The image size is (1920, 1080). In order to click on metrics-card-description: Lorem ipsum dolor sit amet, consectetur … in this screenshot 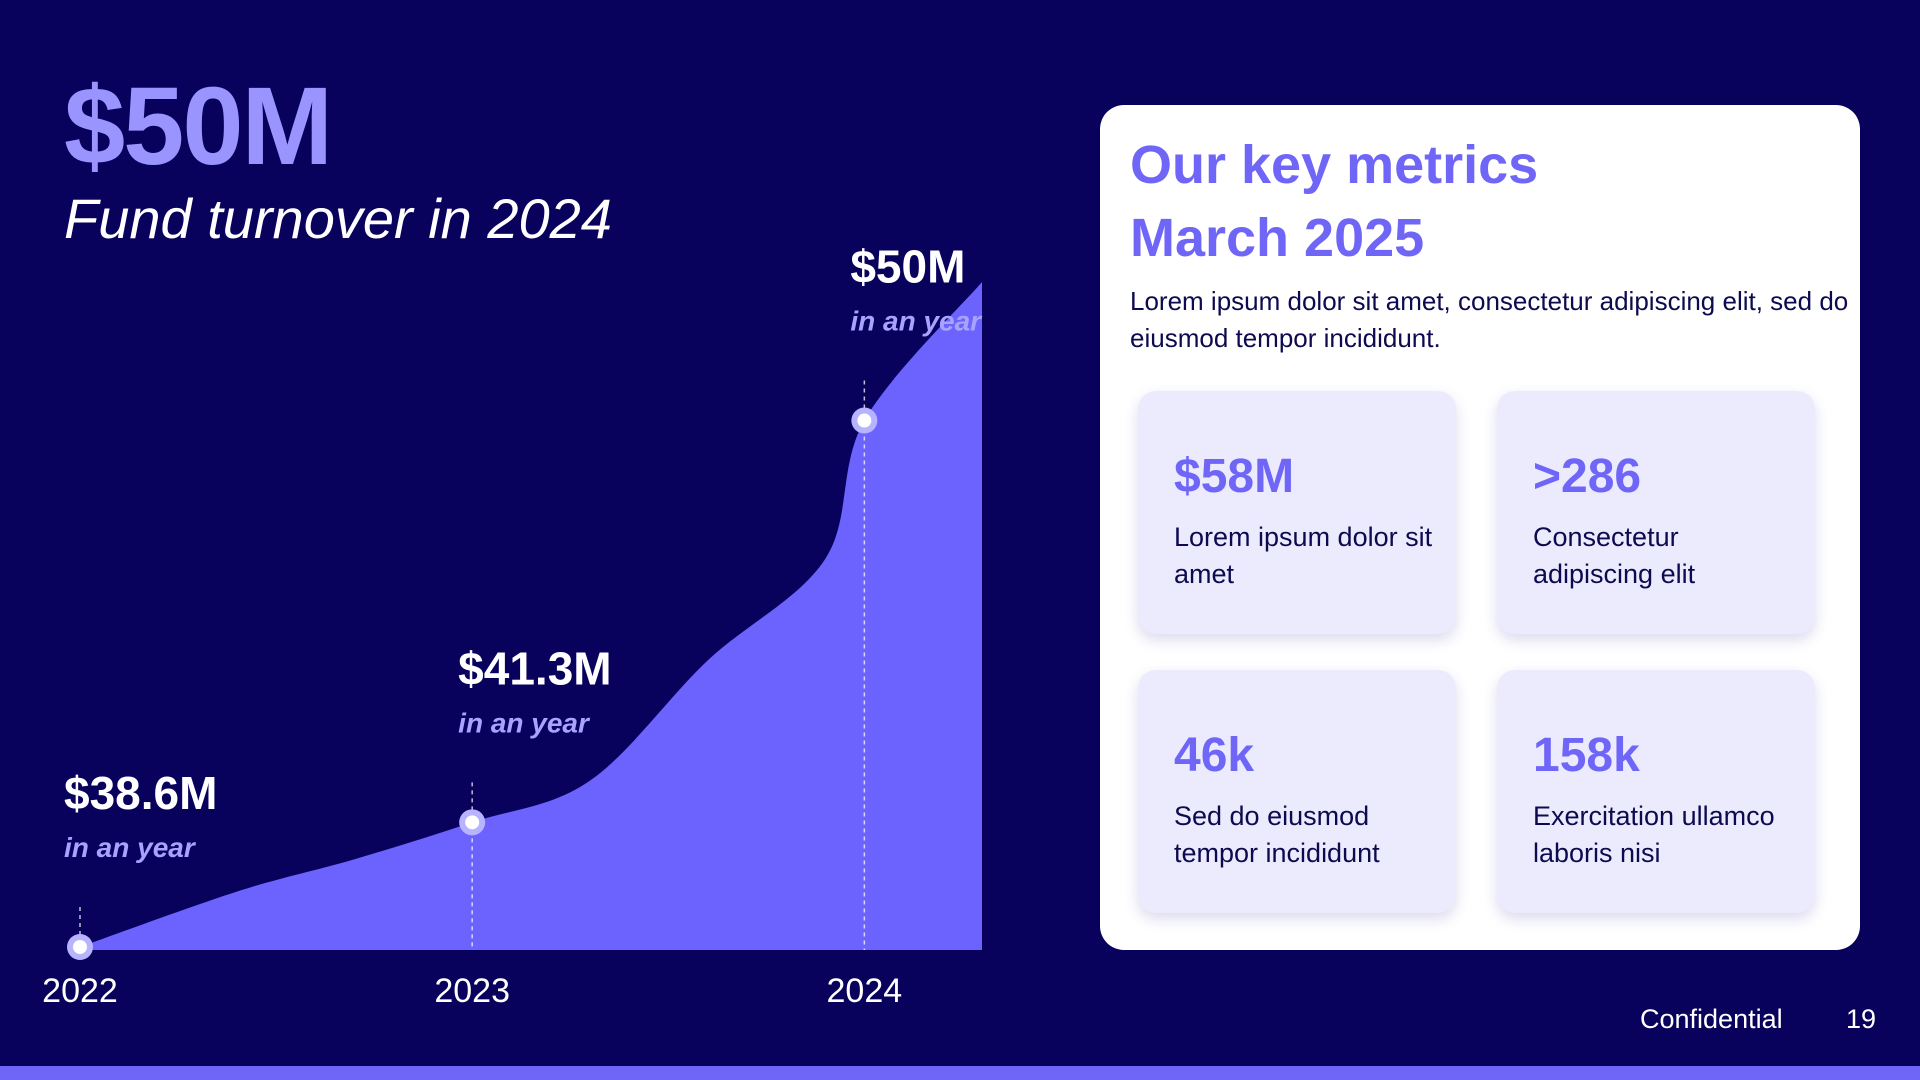, I will do `click(1489, 319)`.